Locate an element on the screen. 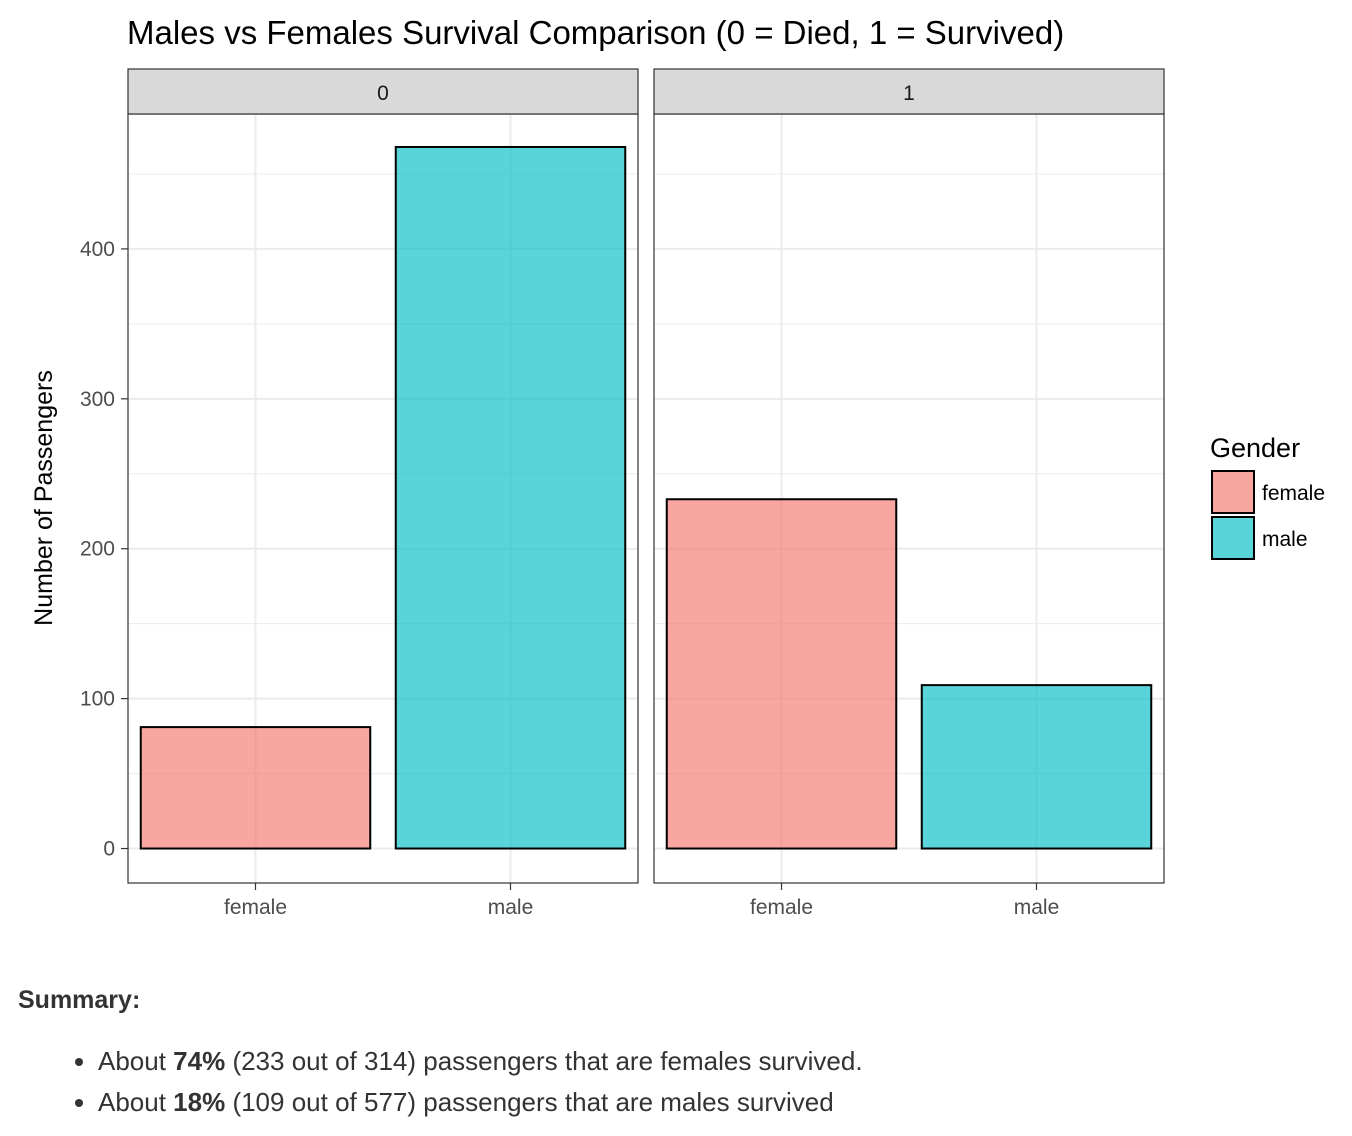 Image resolution: width=1352 pixels, height=1136 pixels. legend-key-female is located at coordinates (1233, 492).